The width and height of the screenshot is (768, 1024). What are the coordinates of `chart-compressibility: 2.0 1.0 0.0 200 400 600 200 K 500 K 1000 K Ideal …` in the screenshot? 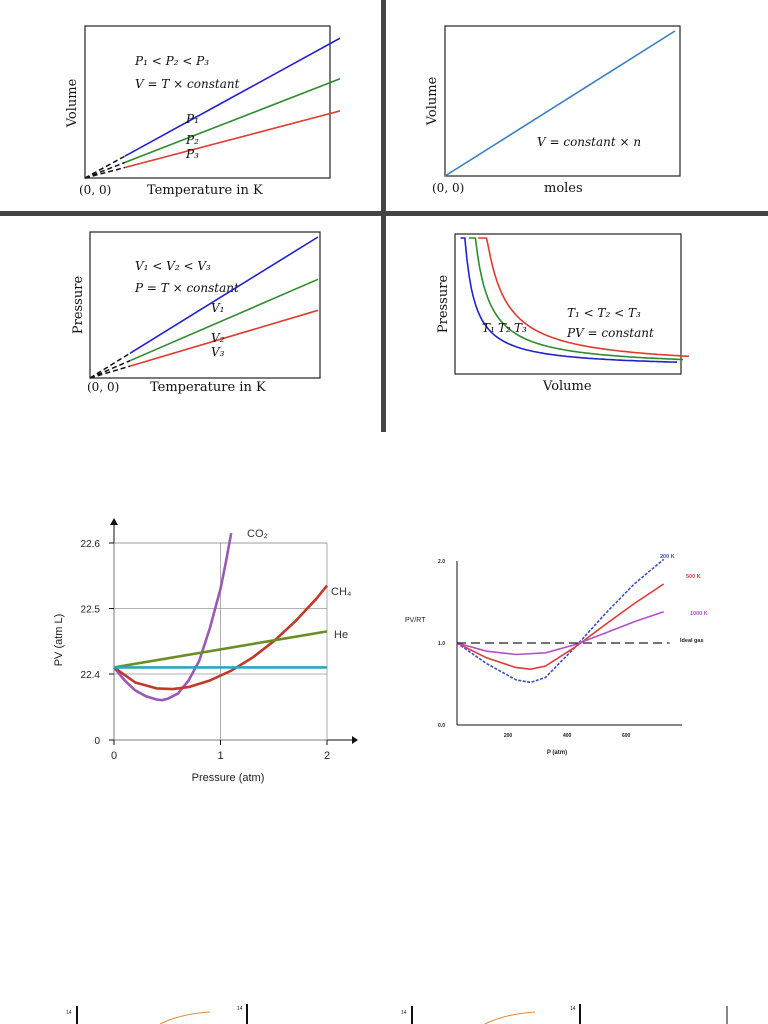 It's located at (556, 655).